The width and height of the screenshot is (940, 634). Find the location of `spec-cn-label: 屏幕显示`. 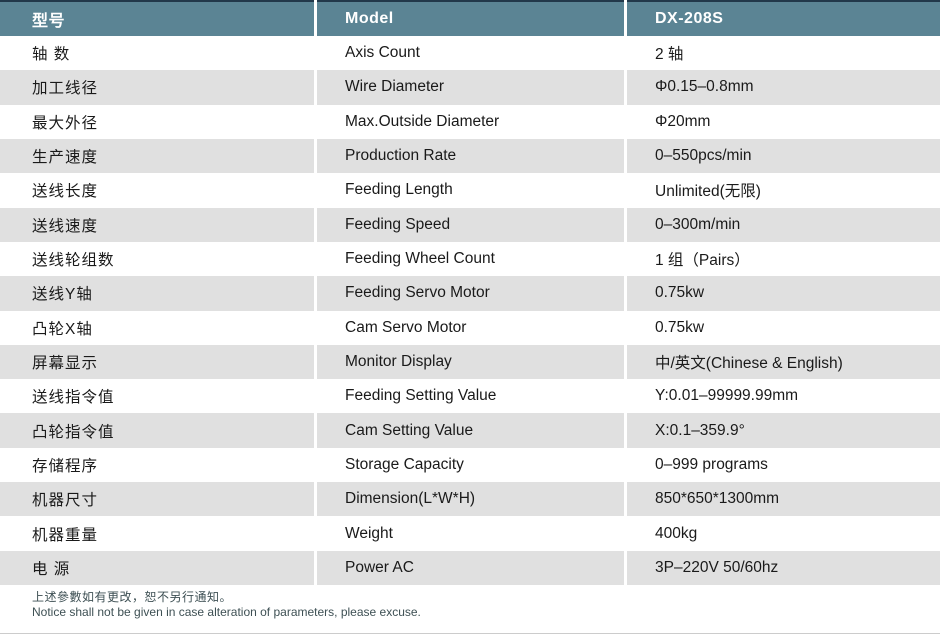

spec-cn-label: 屏幕显示 is located at coordinates (157, 362).